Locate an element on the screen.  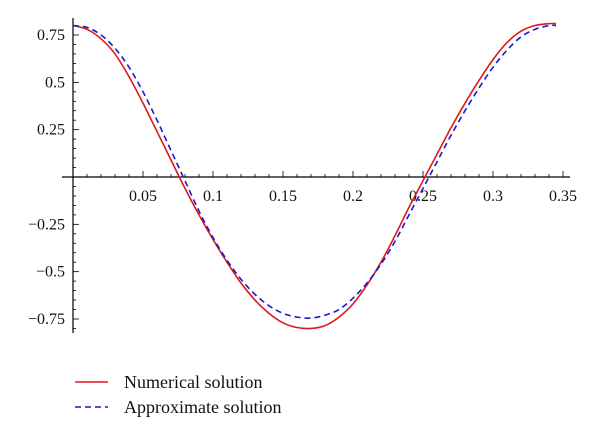
x-tick-label: 0.1 is located at coordinates (213, 196).